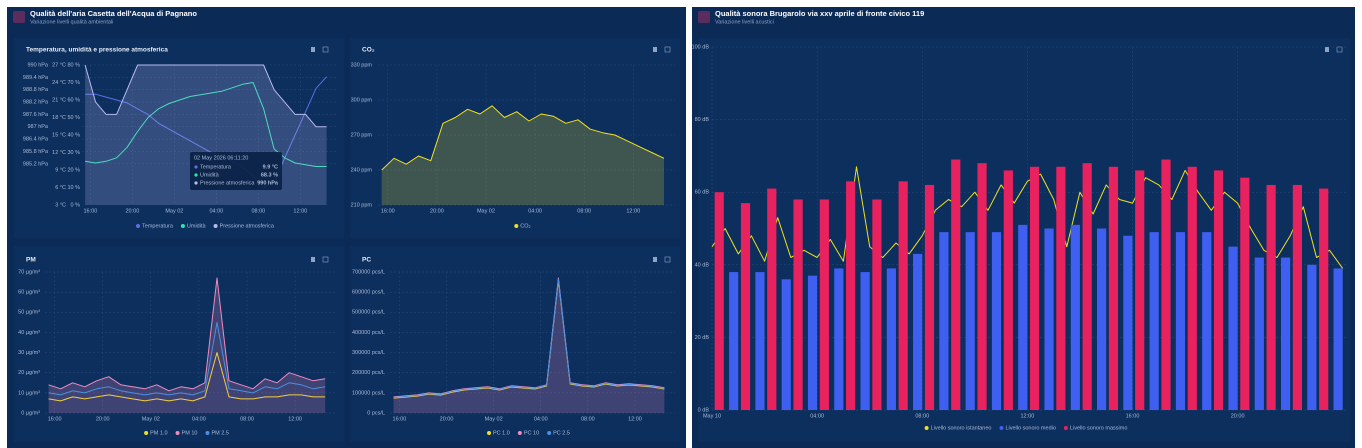  Describe the element at coordinates (961, 428) in the screenshot. I see `legend-label: Livello sonoro istantaneo` at that location.